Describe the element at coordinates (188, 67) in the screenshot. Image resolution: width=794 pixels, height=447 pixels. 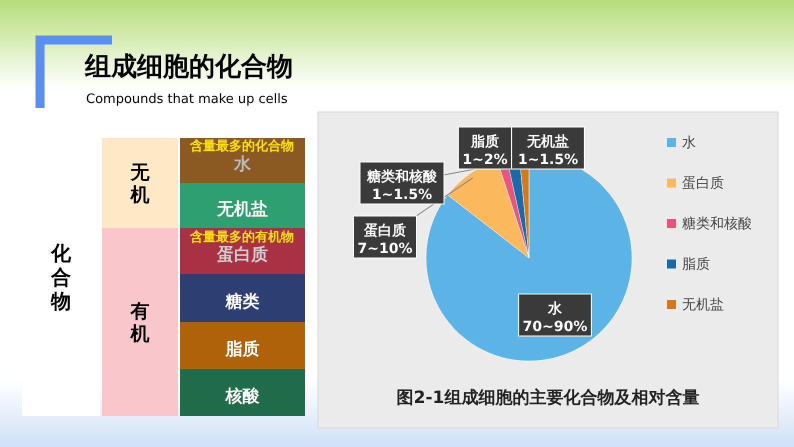
I see `text: 组成细胞的化合物` at that location.